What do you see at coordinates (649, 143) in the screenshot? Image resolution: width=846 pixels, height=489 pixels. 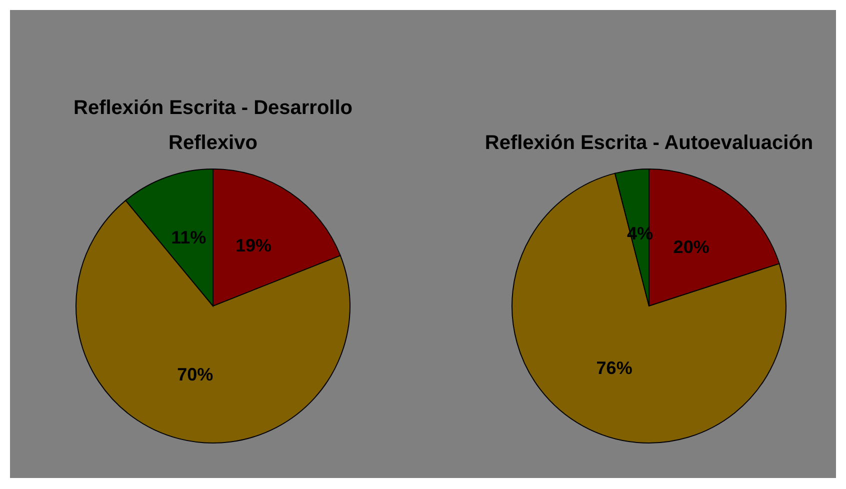 I see `chart-title: Reflexión Escrita - Autoevaluación` at bounding box center [649, 143].